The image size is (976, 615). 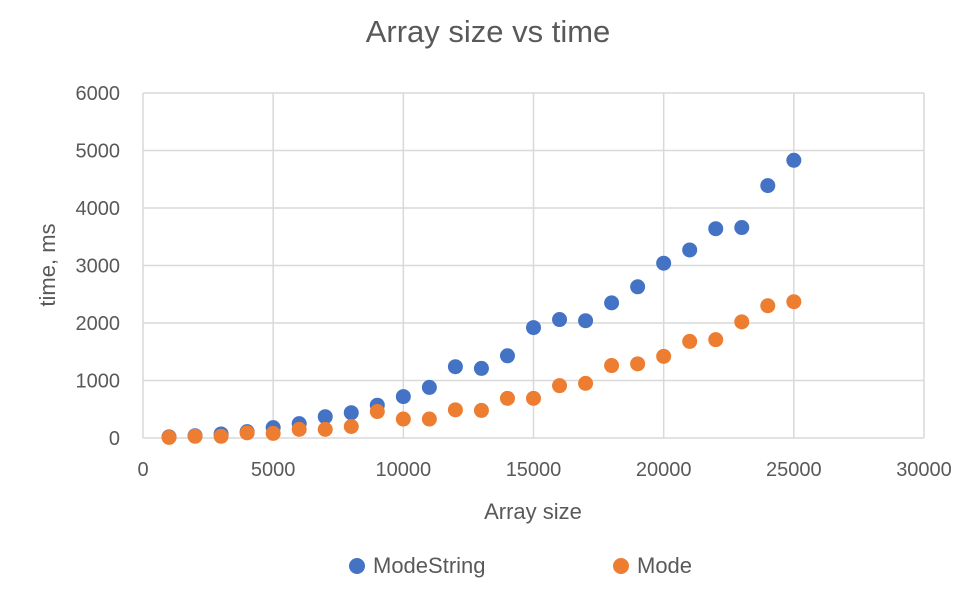 I want to click on x-tick-label: 20000, so click(x=664, y=470).